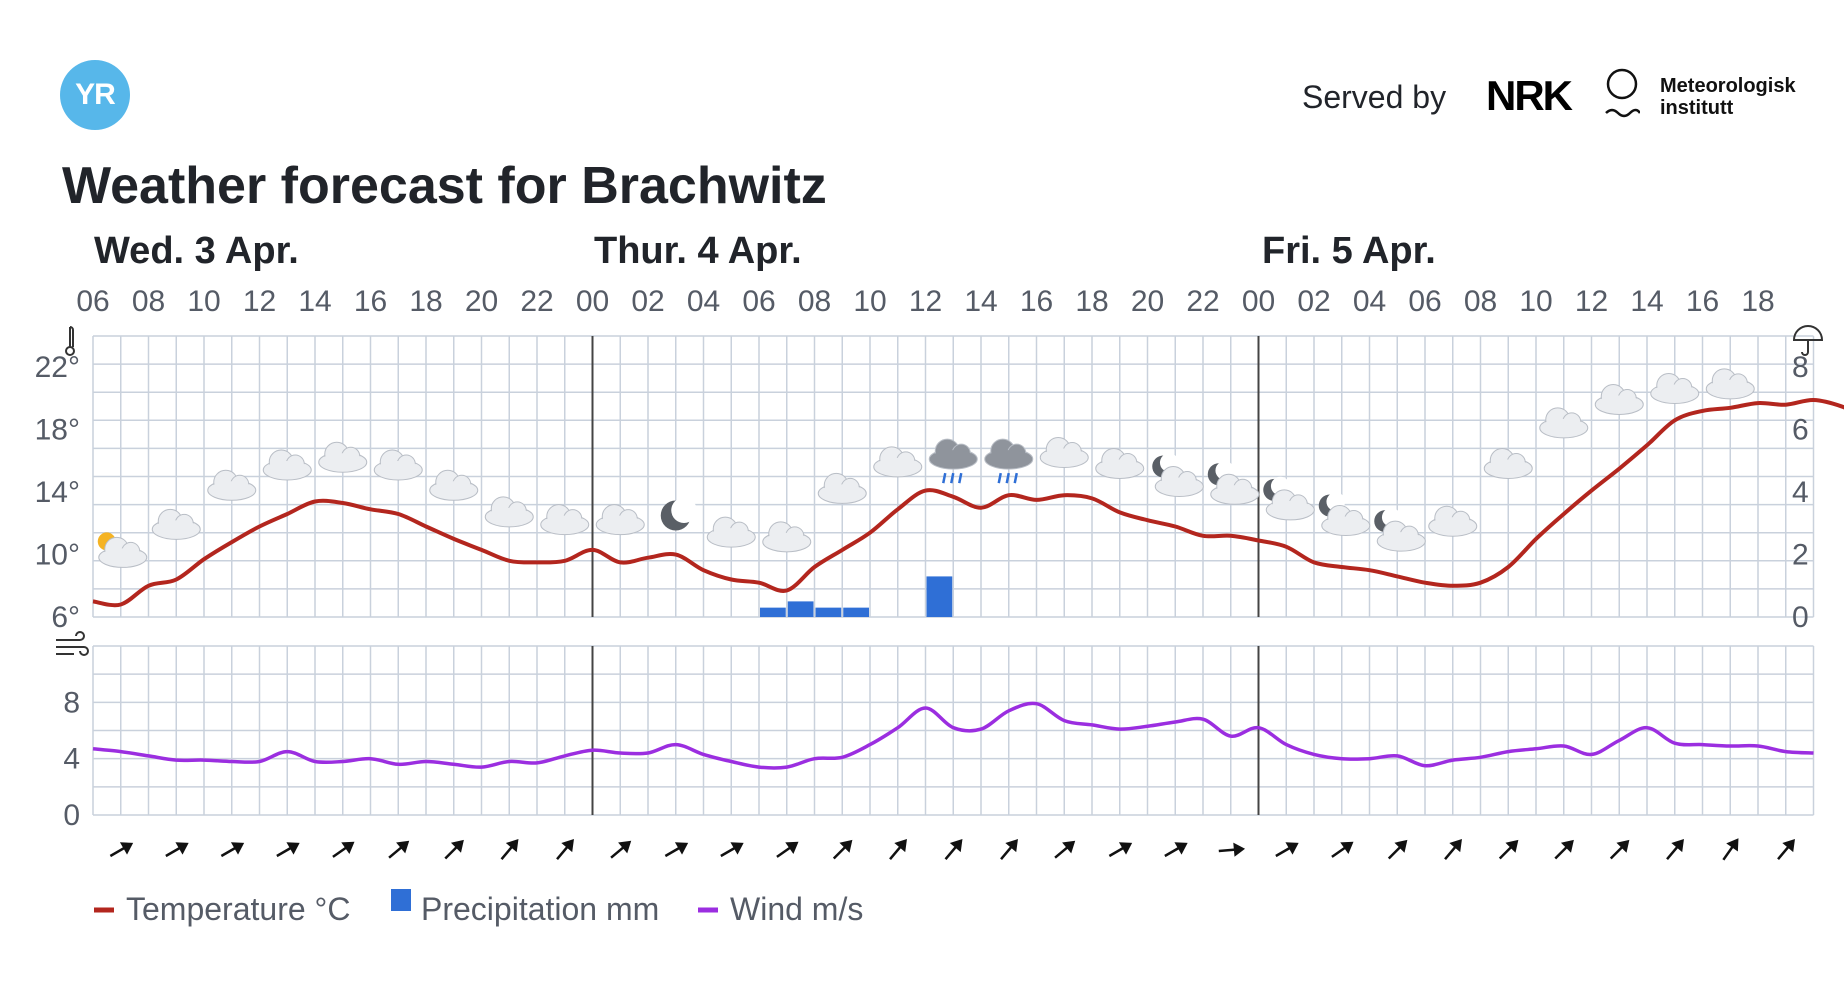 The image size is (1844, 988). Describe the element at coordinates (238, 909) in the screenshot. I see `legend-temperature-label: Temperature °C` at that location.